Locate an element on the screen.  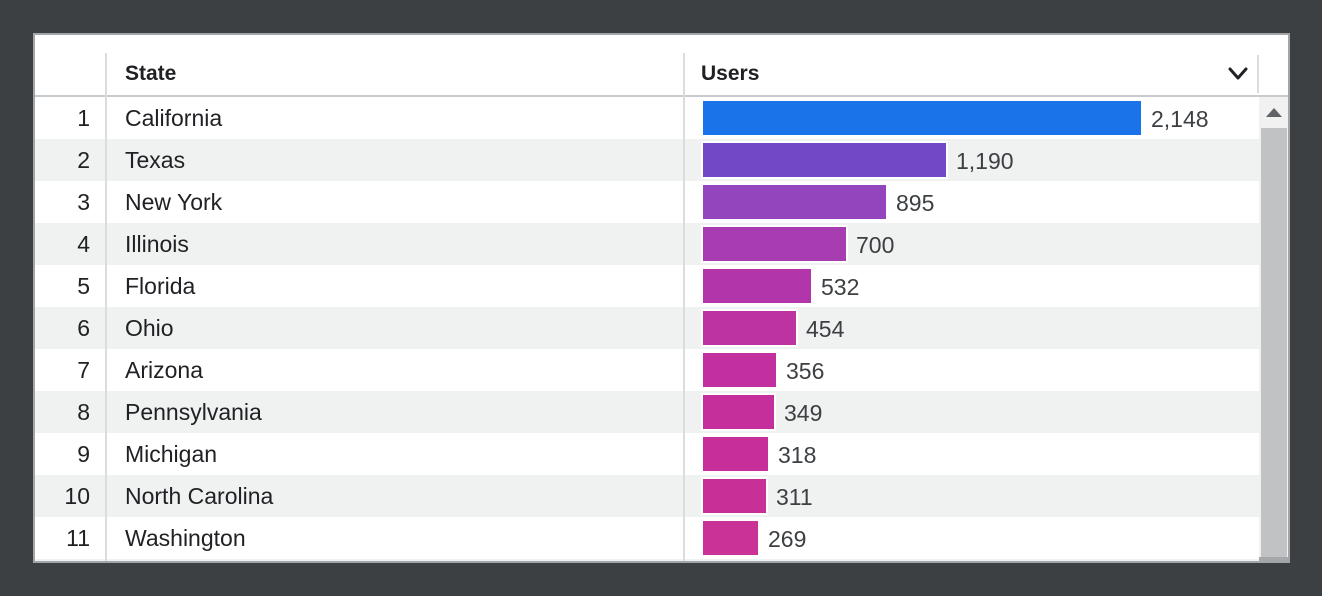
row-state: Arizona is located at coordinates (164, 370).